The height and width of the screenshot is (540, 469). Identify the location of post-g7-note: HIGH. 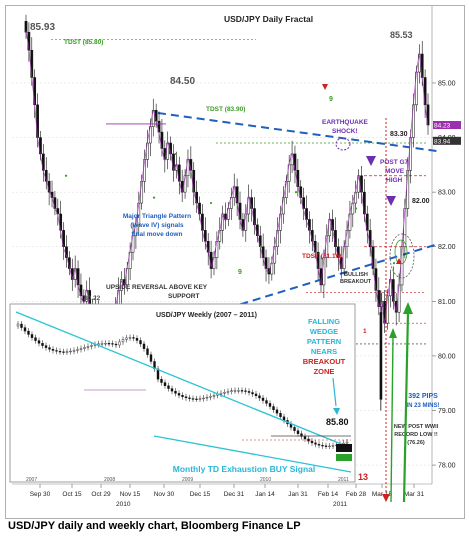
(394, 180).